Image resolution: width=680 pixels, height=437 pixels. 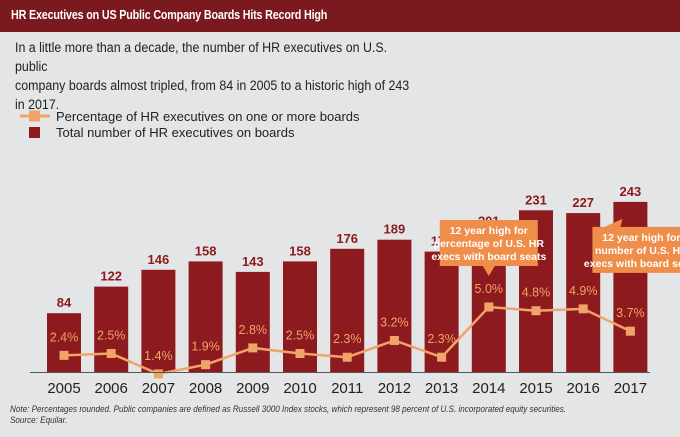 What do you see at coordinates (34, 116) in the screenshot?
I see `legend-line-marker` at bounding box center [34, 116].